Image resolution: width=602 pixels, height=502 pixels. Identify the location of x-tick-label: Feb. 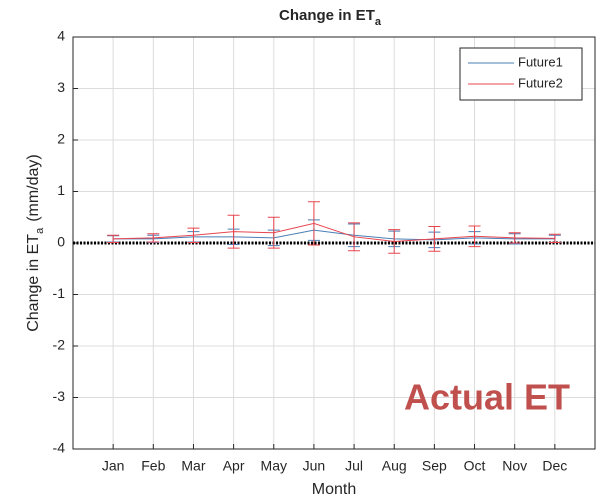
(153, 466).